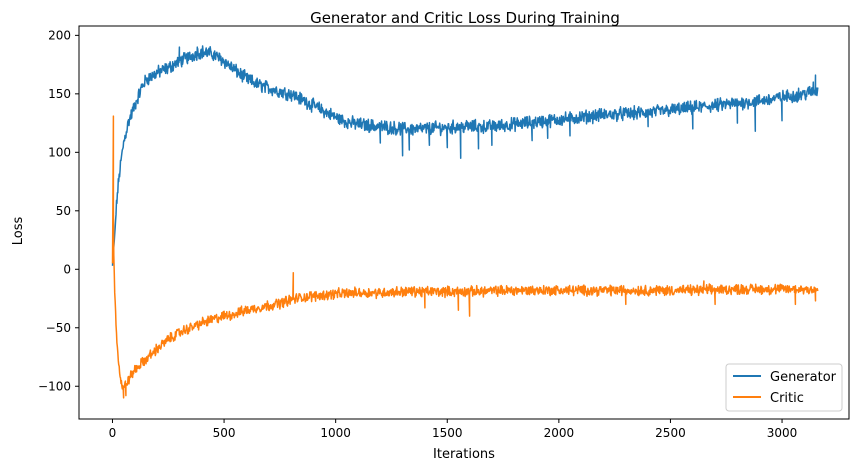 This screenshot has height=470, width=862. What do you see at coordinates (113, 433) in the screenshot?
I see `x-tick-label: 0` at bounding box center [113, 433].